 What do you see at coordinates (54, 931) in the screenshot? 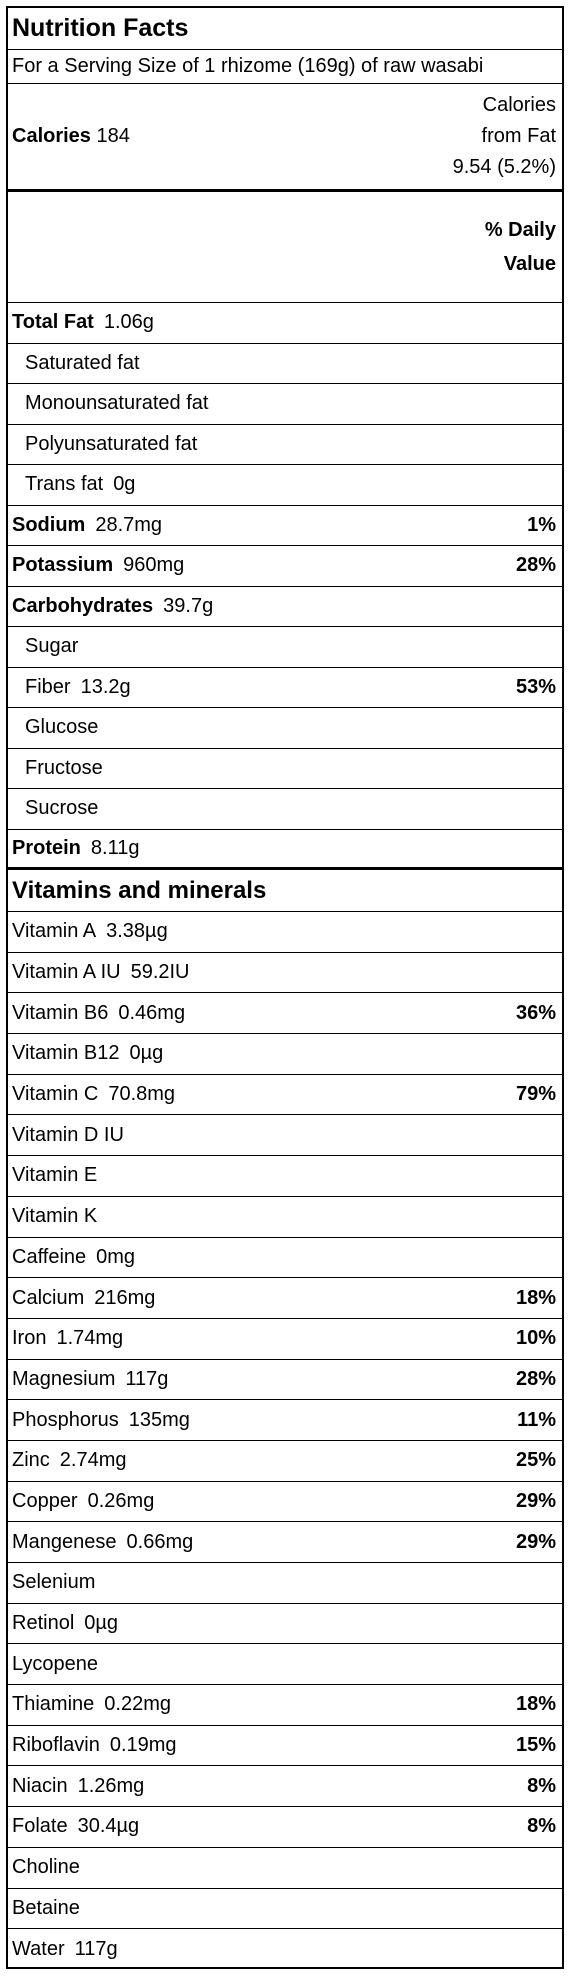
I see `vitamin-name: Vitamin A` at bounding box center [54, 931].